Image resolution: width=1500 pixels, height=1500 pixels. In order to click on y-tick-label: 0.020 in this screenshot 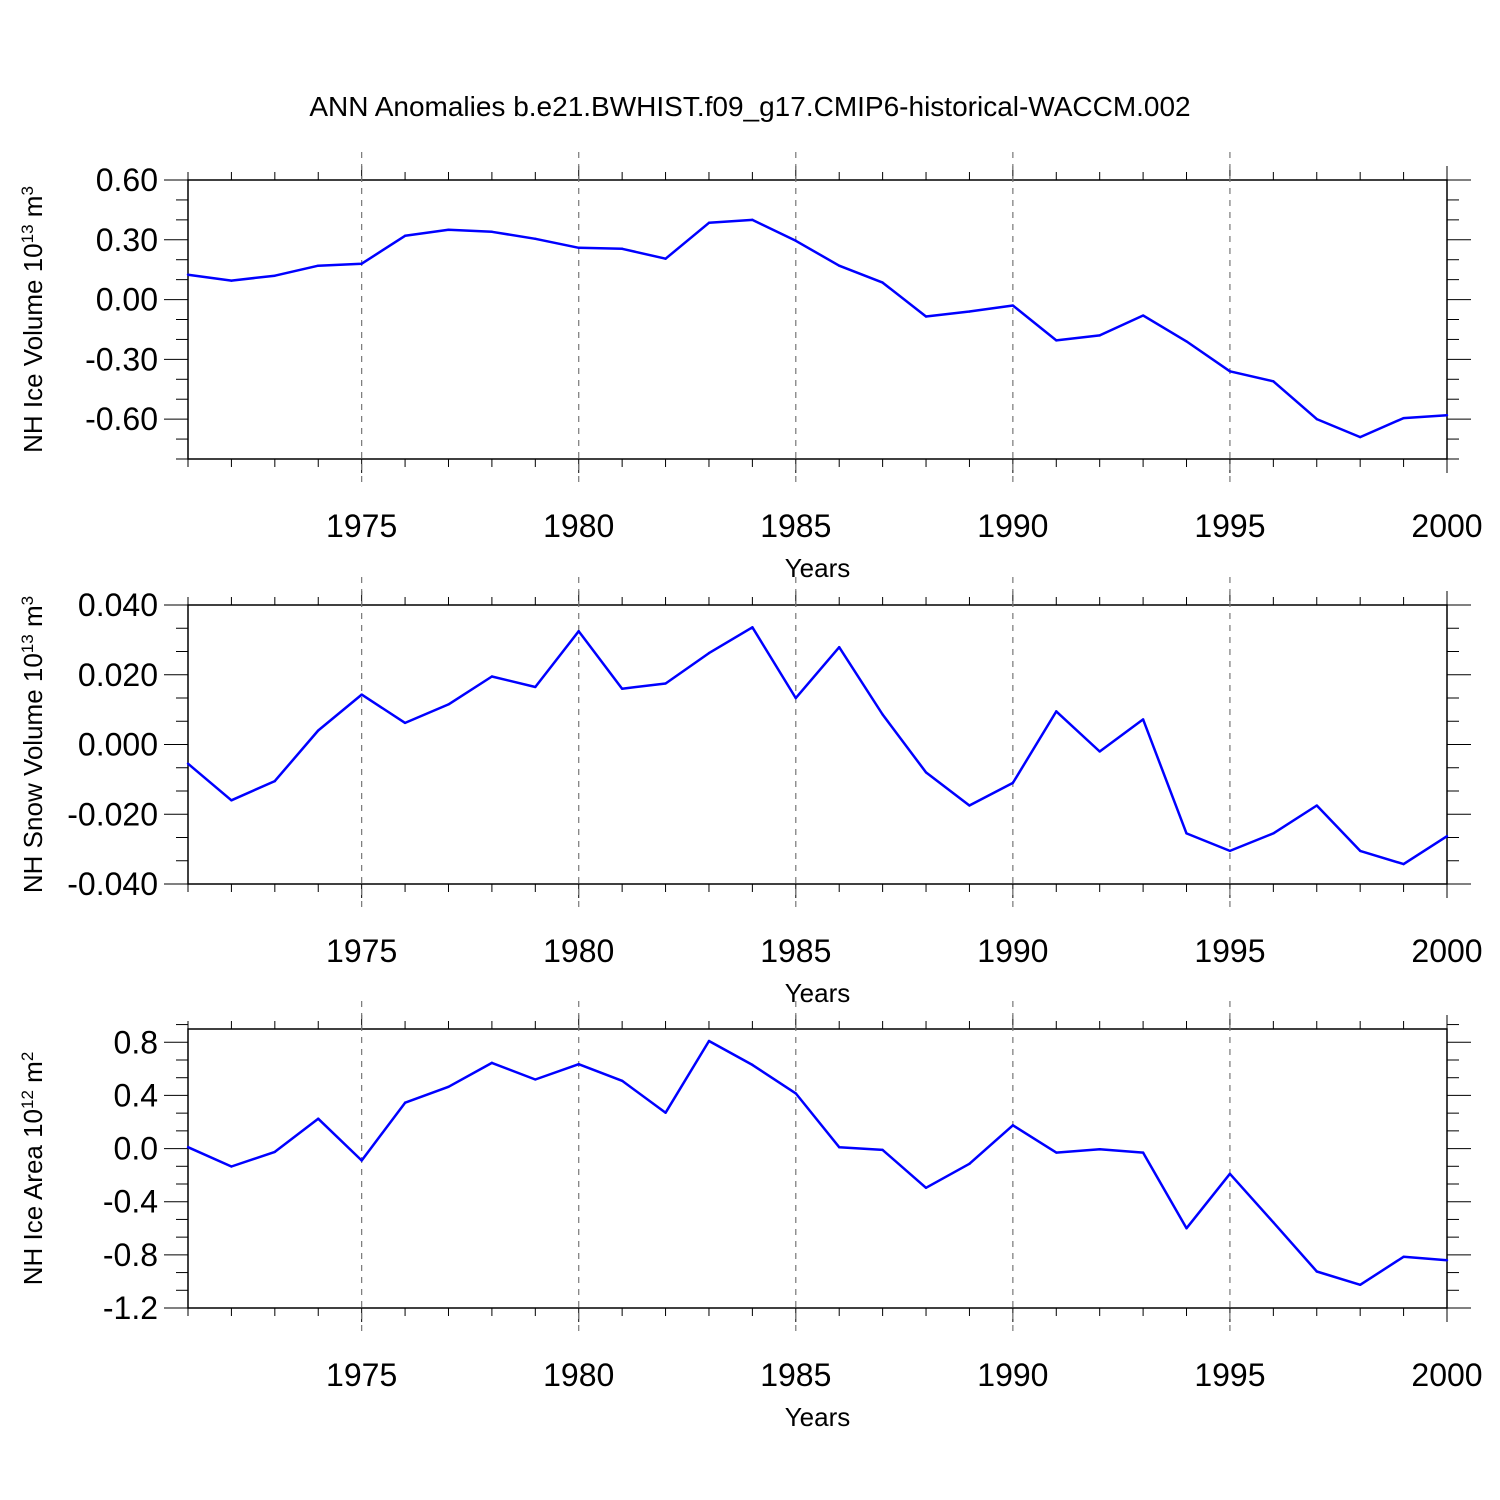, I will do `click(118, 675)`.